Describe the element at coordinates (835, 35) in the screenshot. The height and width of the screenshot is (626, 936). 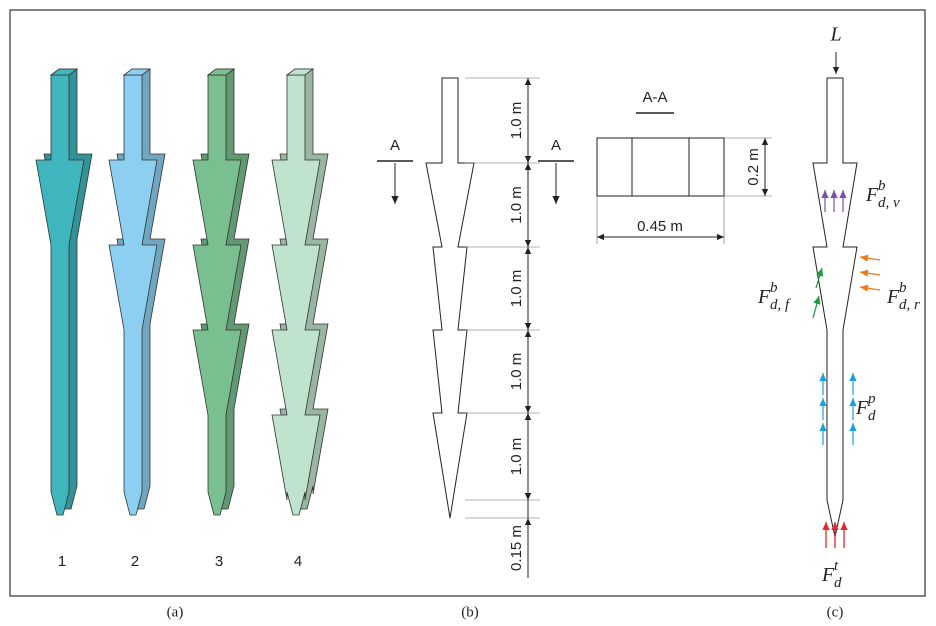
I see `load-label: L` at that location.